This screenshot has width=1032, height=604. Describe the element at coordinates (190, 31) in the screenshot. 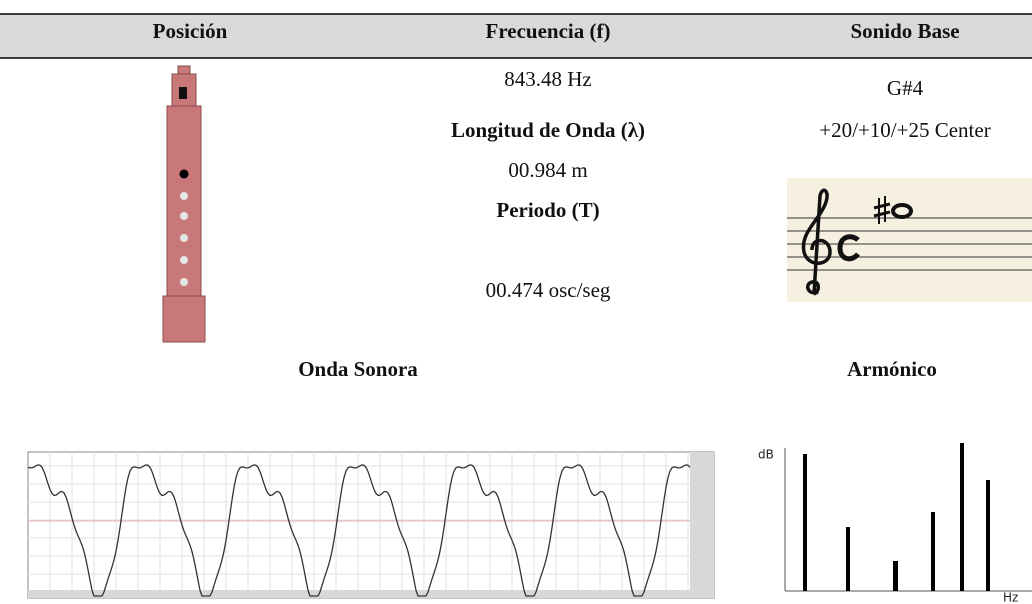

I see `column-header: Posición` at that location.